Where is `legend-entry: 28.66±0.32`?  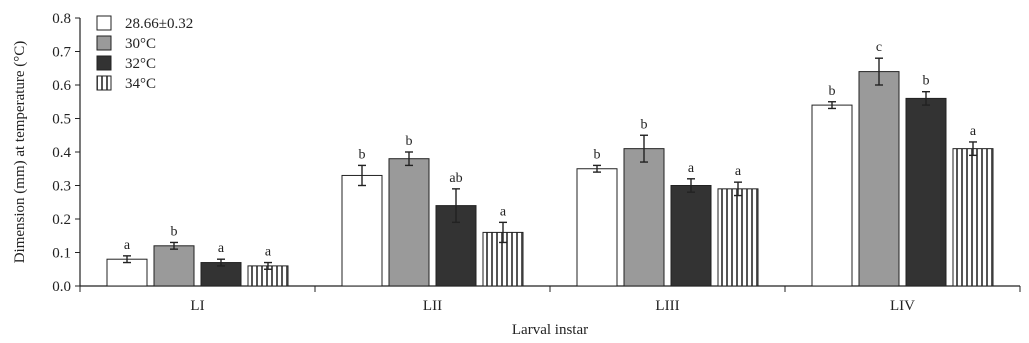 legend-entry: 28.66±0.32 is located at coordinates (159, 24).